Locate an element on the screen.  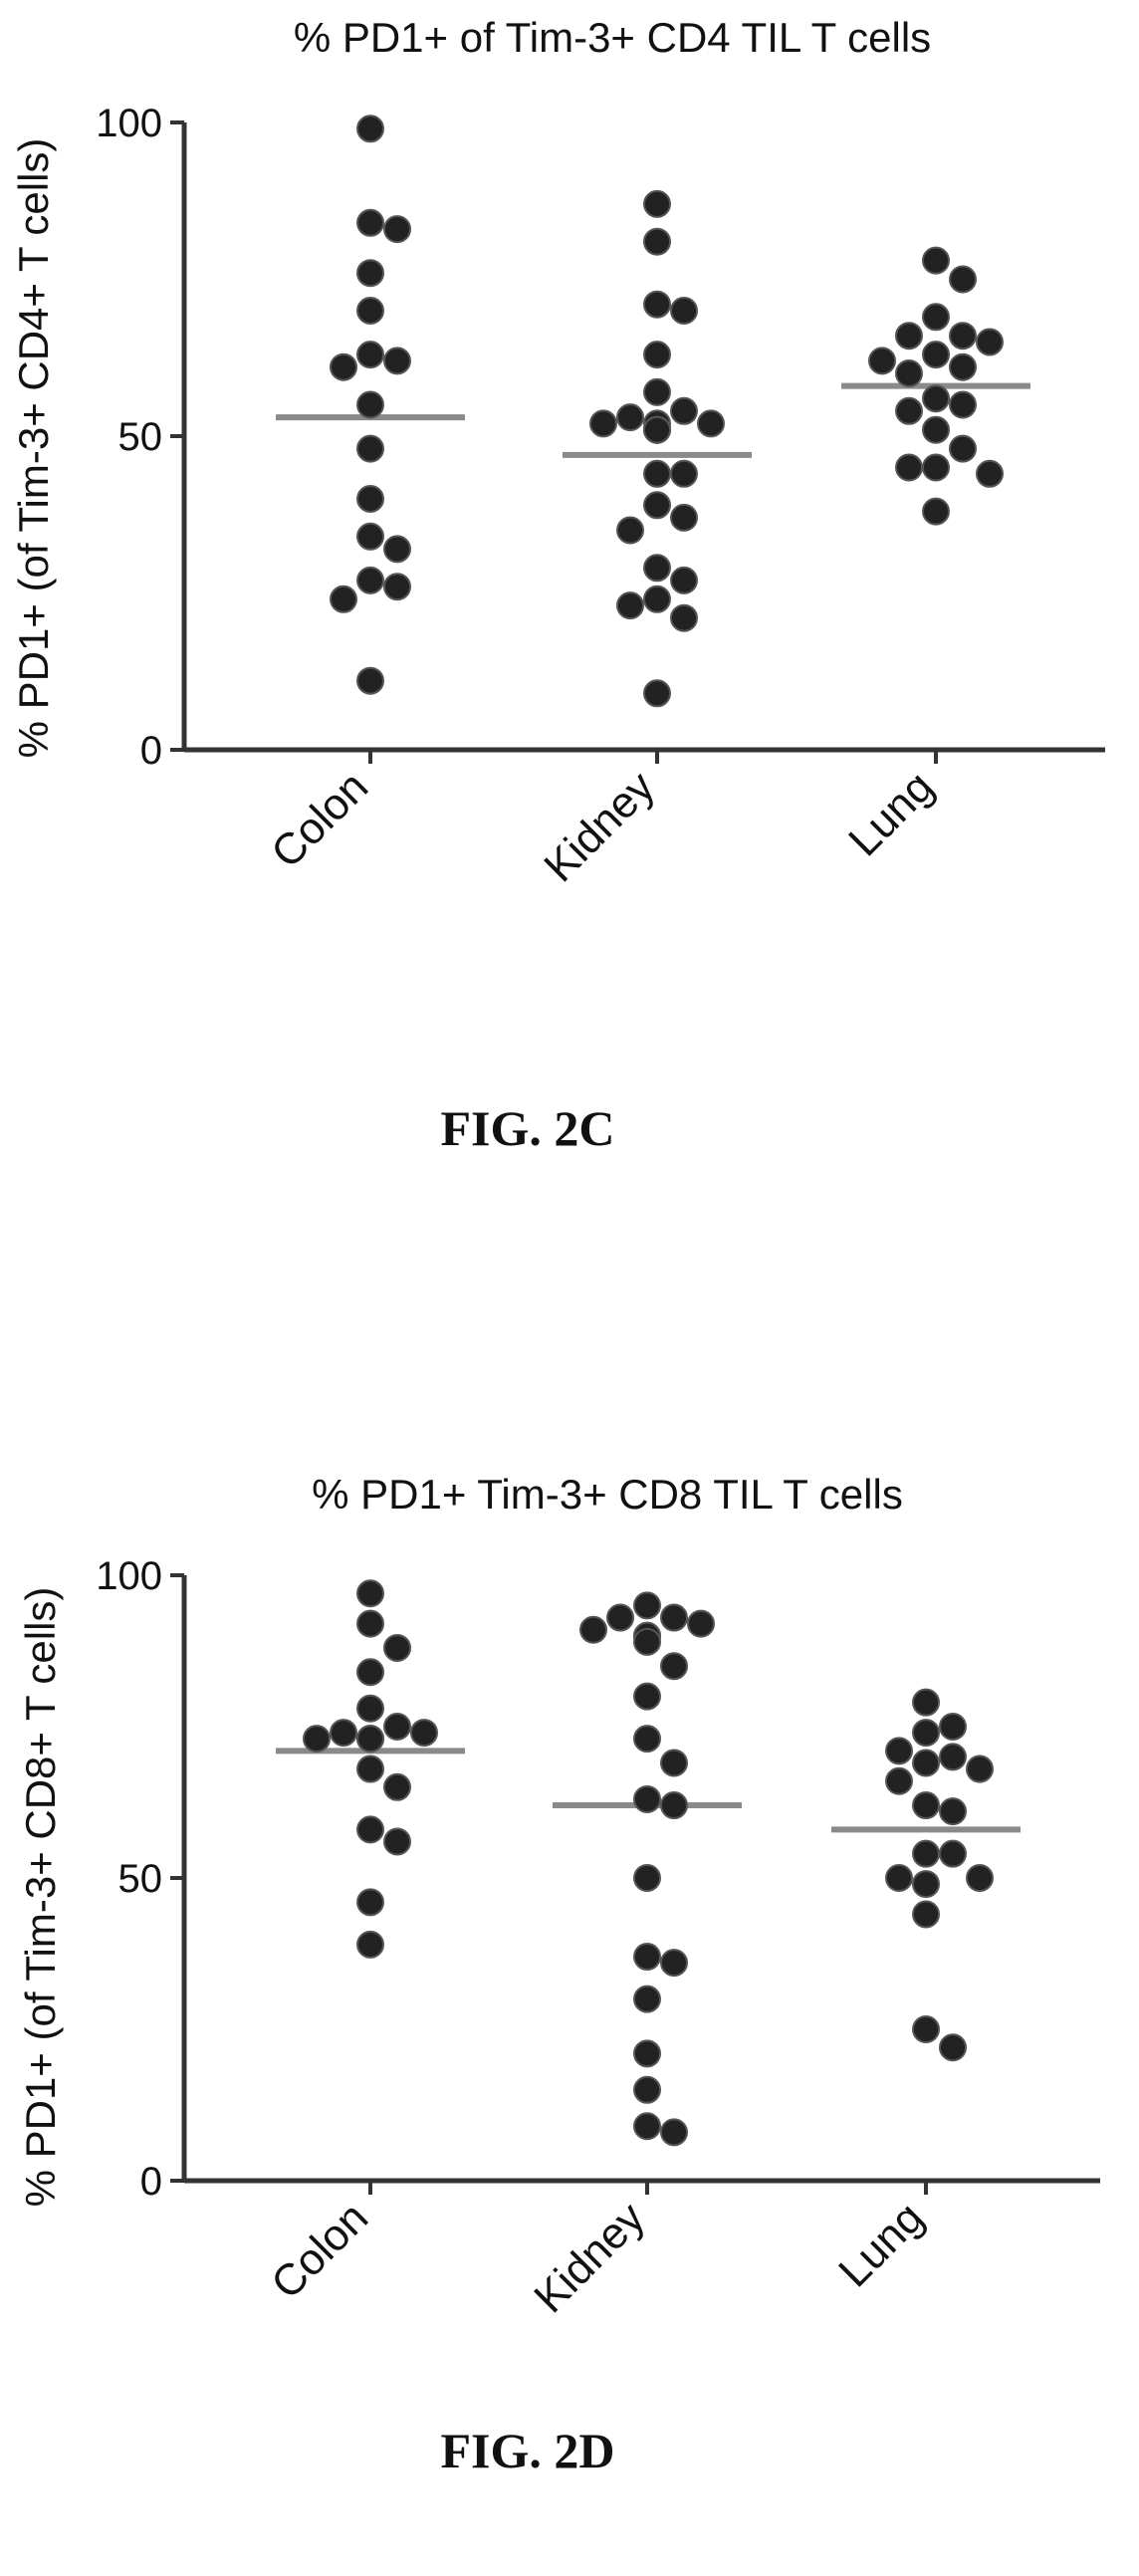
y-axis-label: % PD1+ (of Tim-3+ CD4+ T cells) is located at coordinates (33, 448).